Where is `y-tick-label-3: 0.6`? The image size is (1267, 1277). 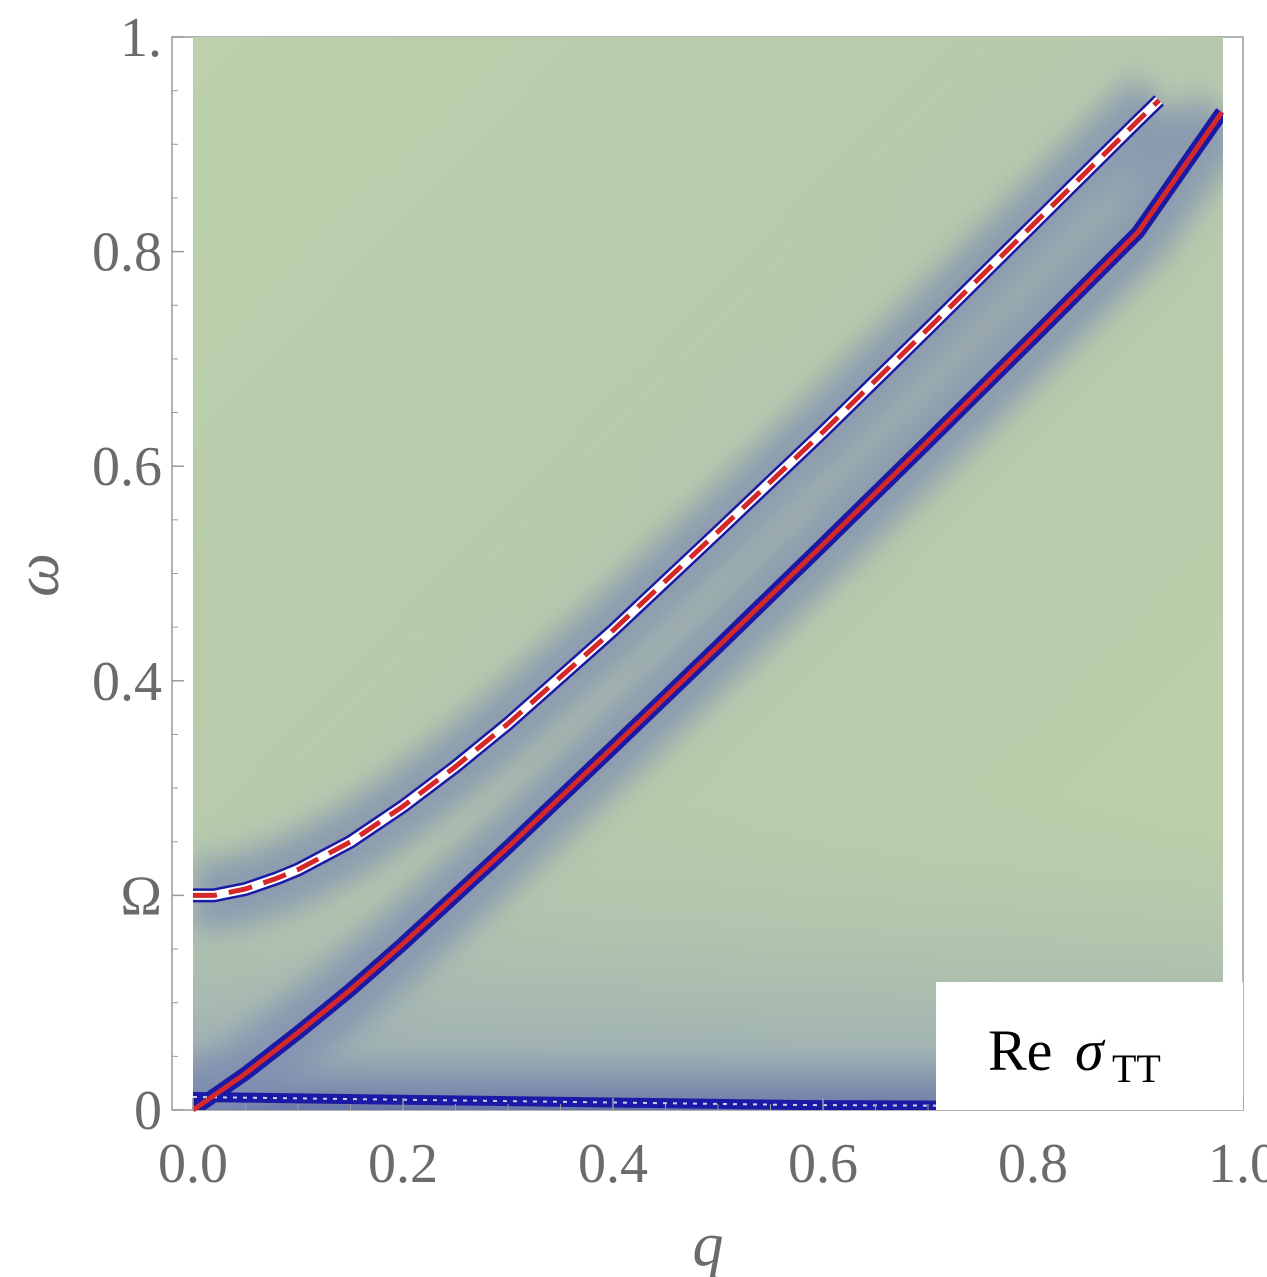
y-tick-label-3: 0.6 is located at coordinates (127, 467).